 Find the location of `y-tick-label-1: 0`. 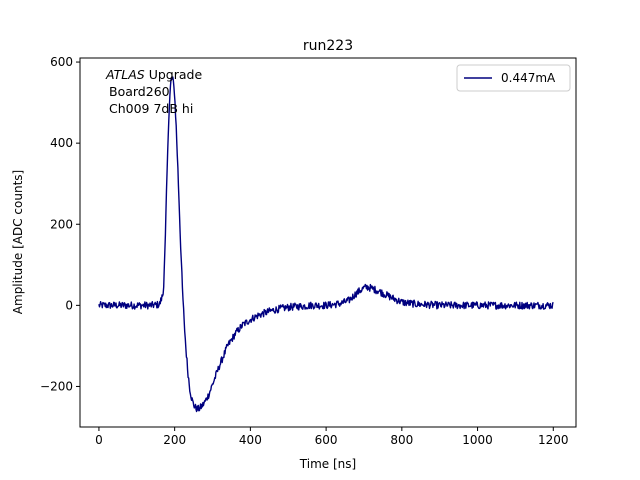

y-tick-label-1: 0 is located at coordinates (69, 305).